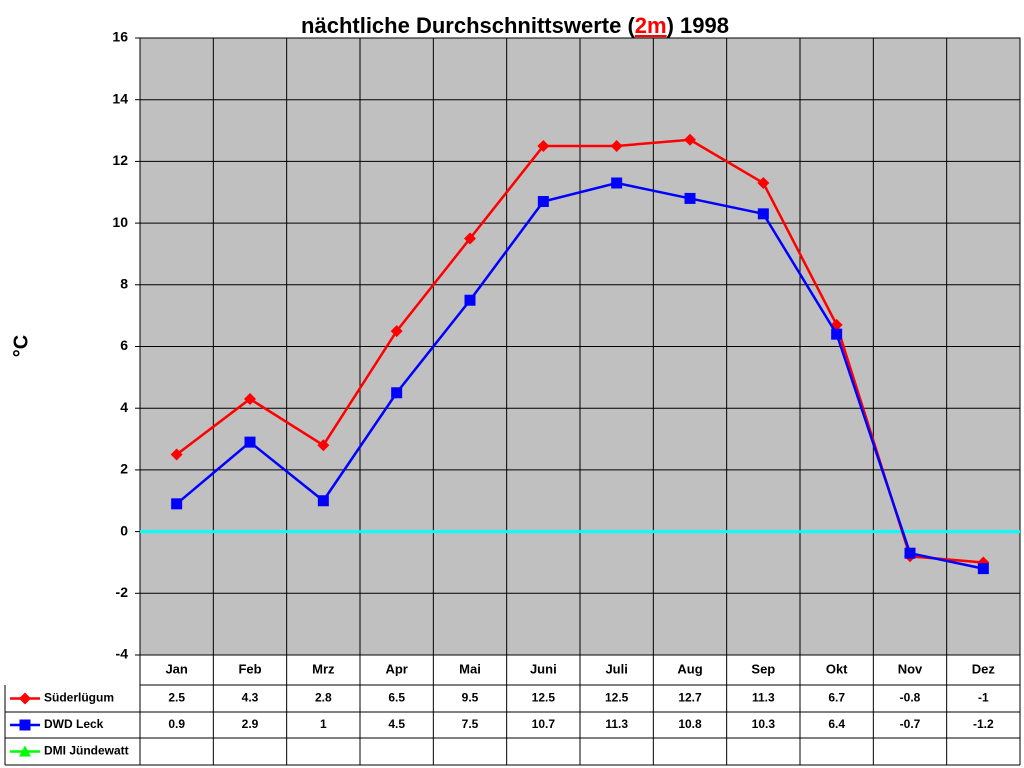 The image size is (1024, 768). Describe the element at coordinates (323, 668) in the screenshot. I see `x-tick-label: Mrz` at that location.